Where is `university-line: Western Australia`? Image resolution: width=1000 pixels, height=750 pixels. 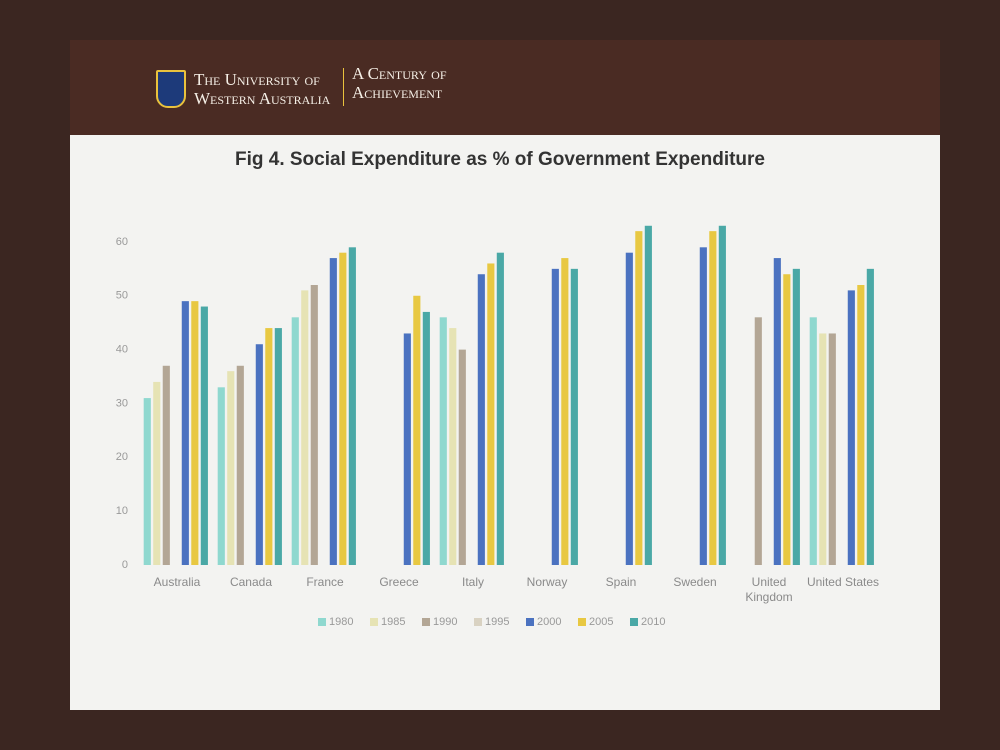 university-line: Western Australia is located at coordinates (262, 98).